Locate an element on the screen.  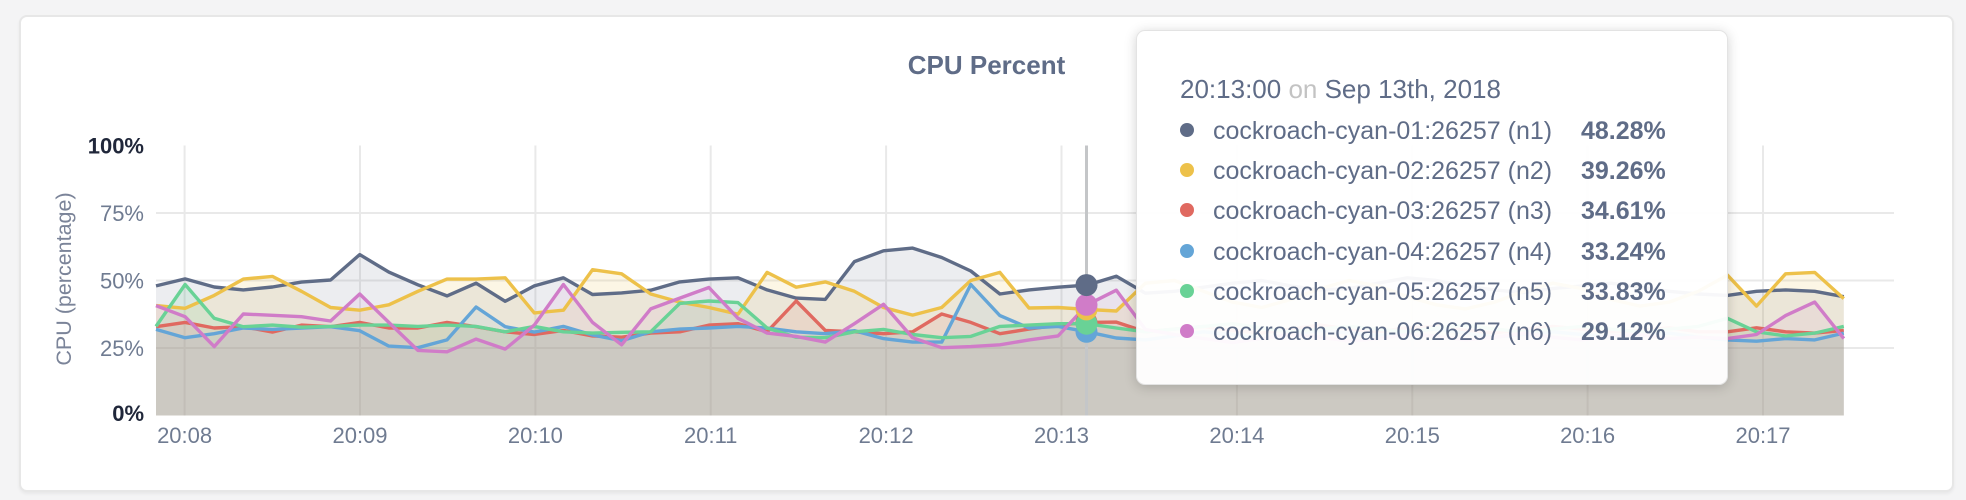
svg-text: 25% is located at coordinates (122, 348).